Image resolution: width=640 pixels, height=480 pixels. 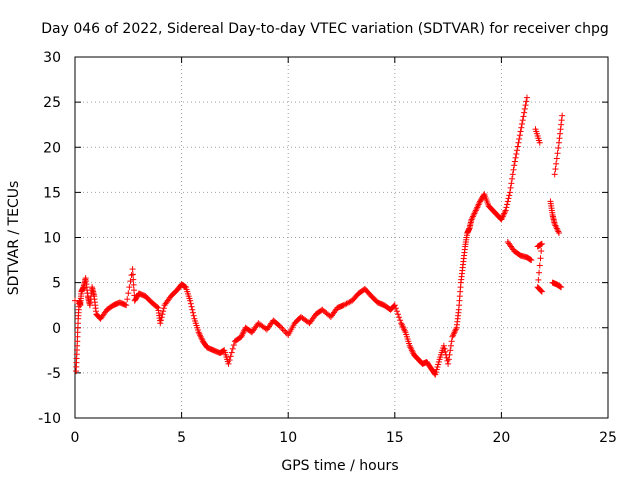 I want to click on y-tick-label: -10, so click(x=49, y=419).